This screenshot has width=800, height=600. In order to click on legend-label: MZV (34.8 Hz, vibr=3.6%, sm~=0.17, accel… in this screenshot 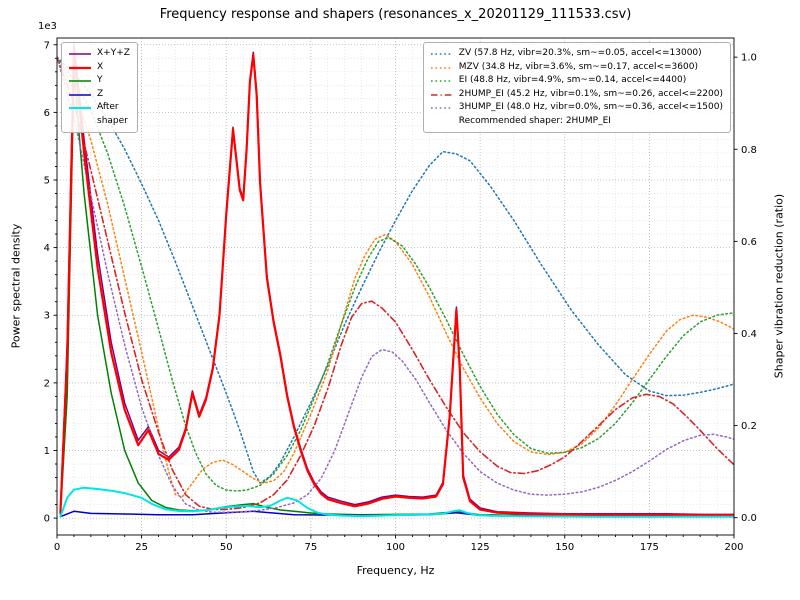, I will do `click(578, 66)`.